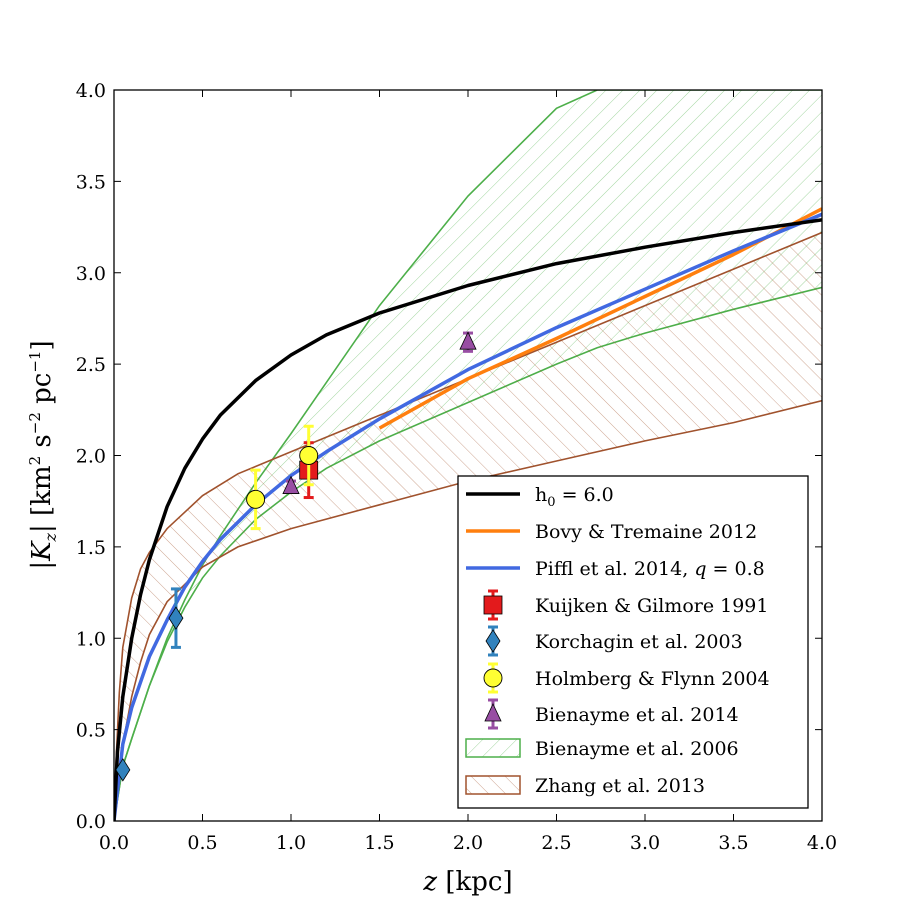  What do you see at coordinates (91, 639) in the screenshot?
I see `y-tick-label: 1.0` at bounding box center [91, 639].